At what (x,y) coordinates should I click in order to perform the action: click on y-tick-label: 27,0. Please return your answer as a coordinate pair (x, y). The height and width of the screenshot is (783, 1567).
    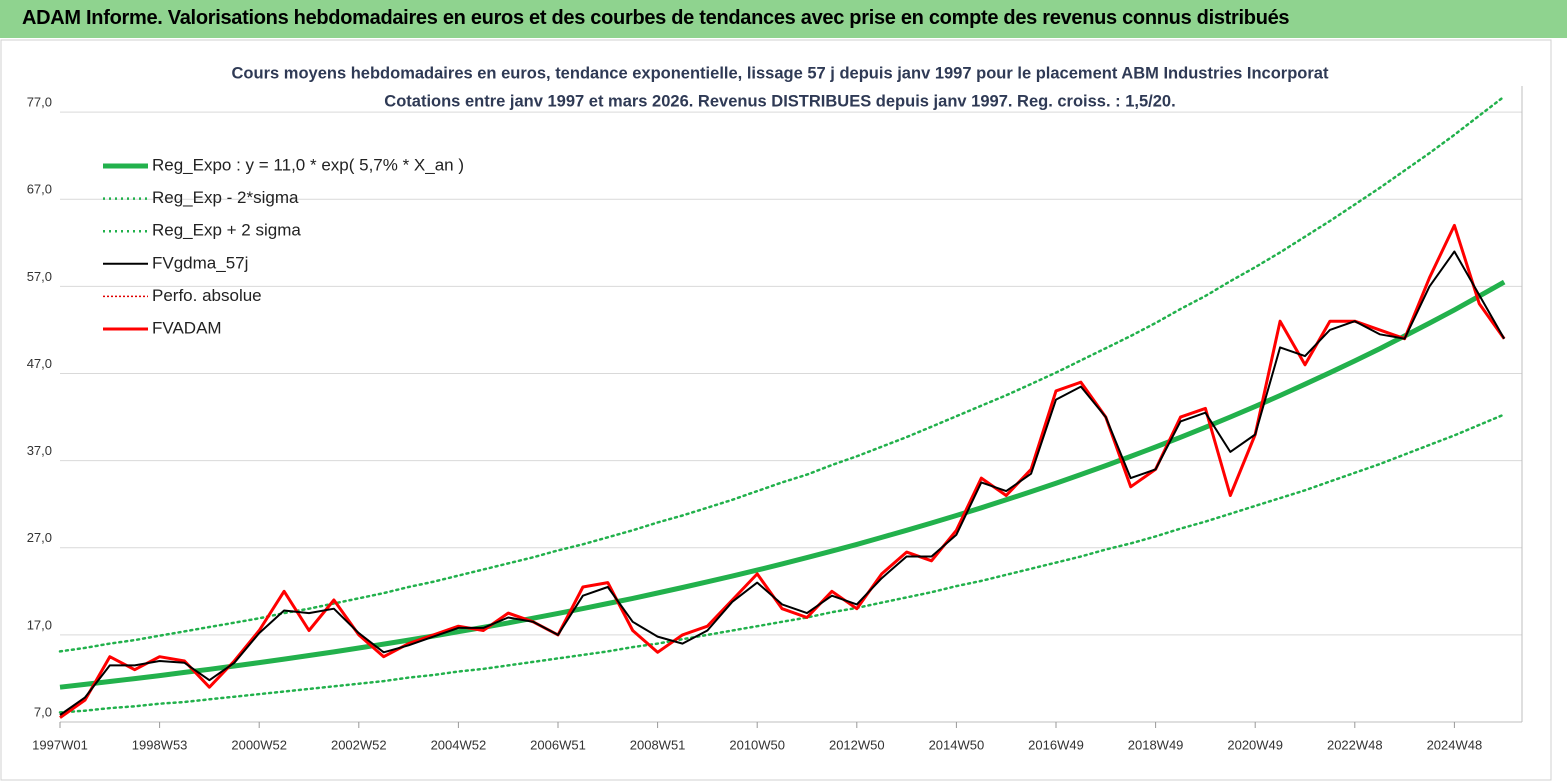
    Looking at the image, I should click on (39, 537).